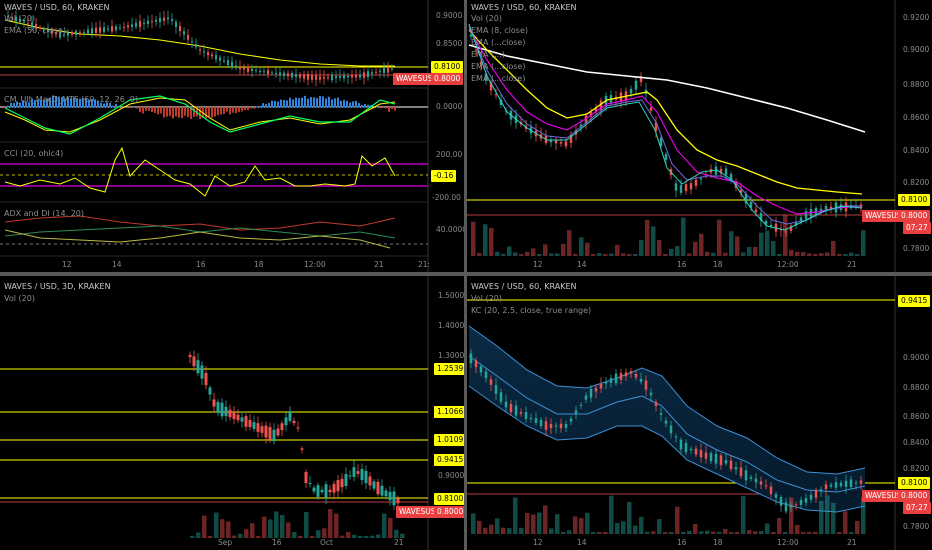 Image resolution: width=932 pixels, height=550 pixels. Describe the element at coordinates (35, 30) in the screenshot. I see `ema-legend: EMA (50, close)` at that location.